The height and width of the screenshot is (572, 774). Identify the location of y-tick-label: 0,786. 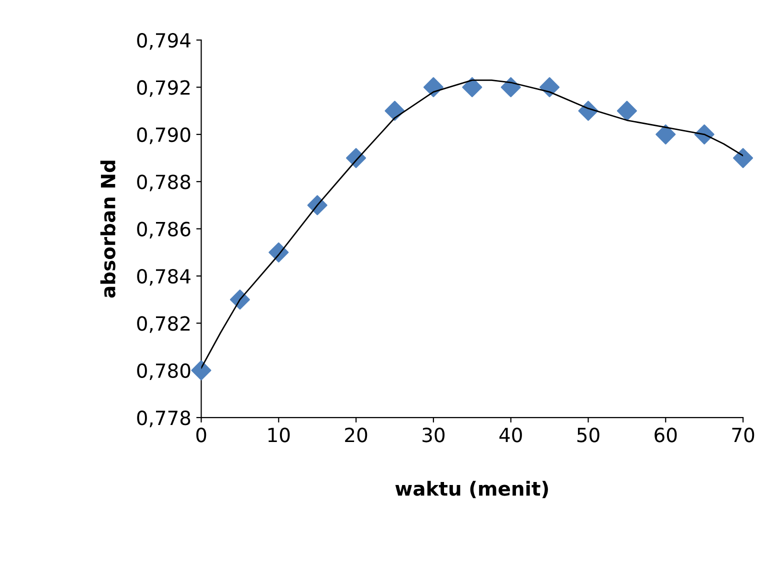
(163, 230).